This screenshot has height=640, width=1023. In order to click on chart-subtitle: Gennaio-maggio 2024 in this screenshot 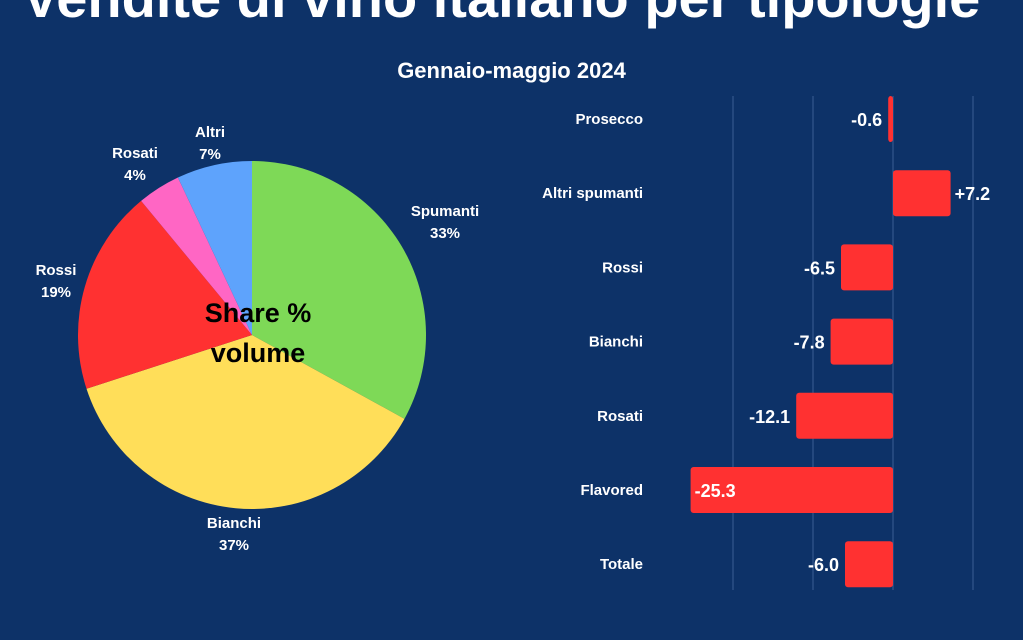, I will do `click(511, 70)`.